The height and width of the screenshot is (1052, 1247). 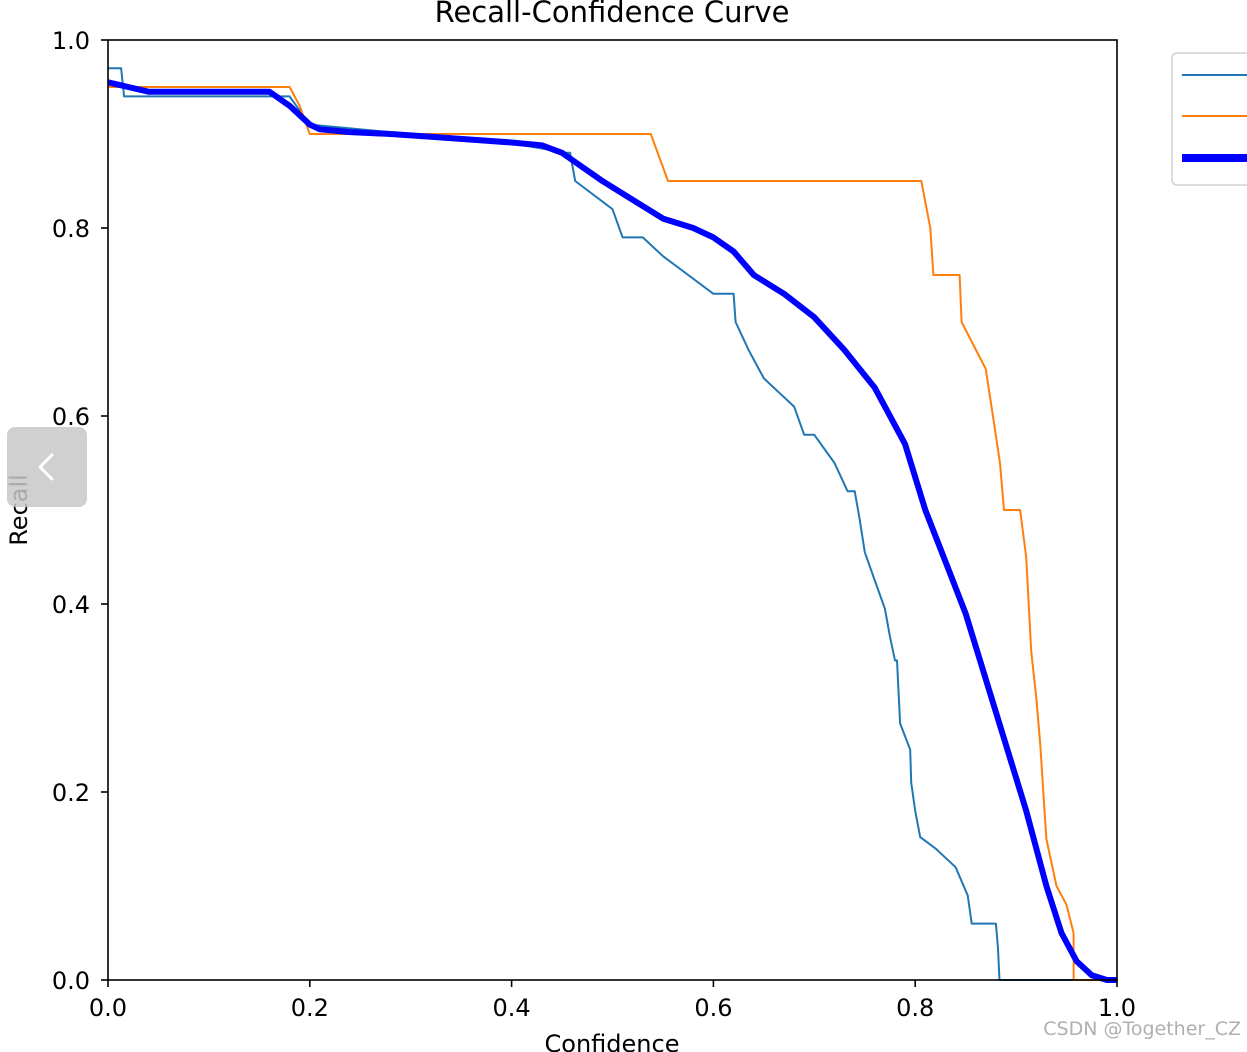 I want to click on x-tick-label: 0.2, so click(x=310, y=1008).